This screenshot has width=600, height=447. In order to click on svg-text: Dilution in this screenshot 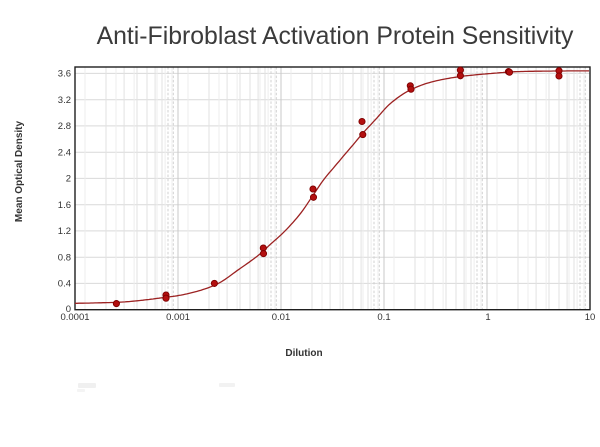, I will do `click(303, 353)`.